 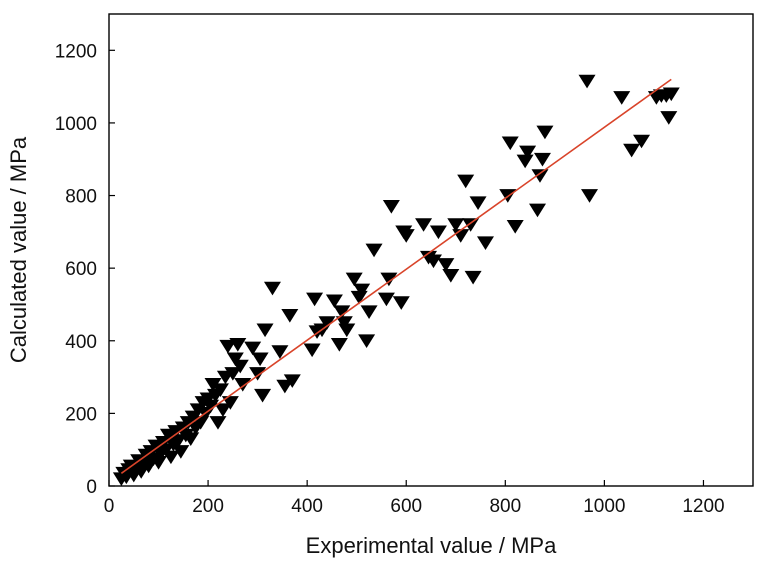 I want to click on x-tick-label: 800, so click(x=505, y=506).